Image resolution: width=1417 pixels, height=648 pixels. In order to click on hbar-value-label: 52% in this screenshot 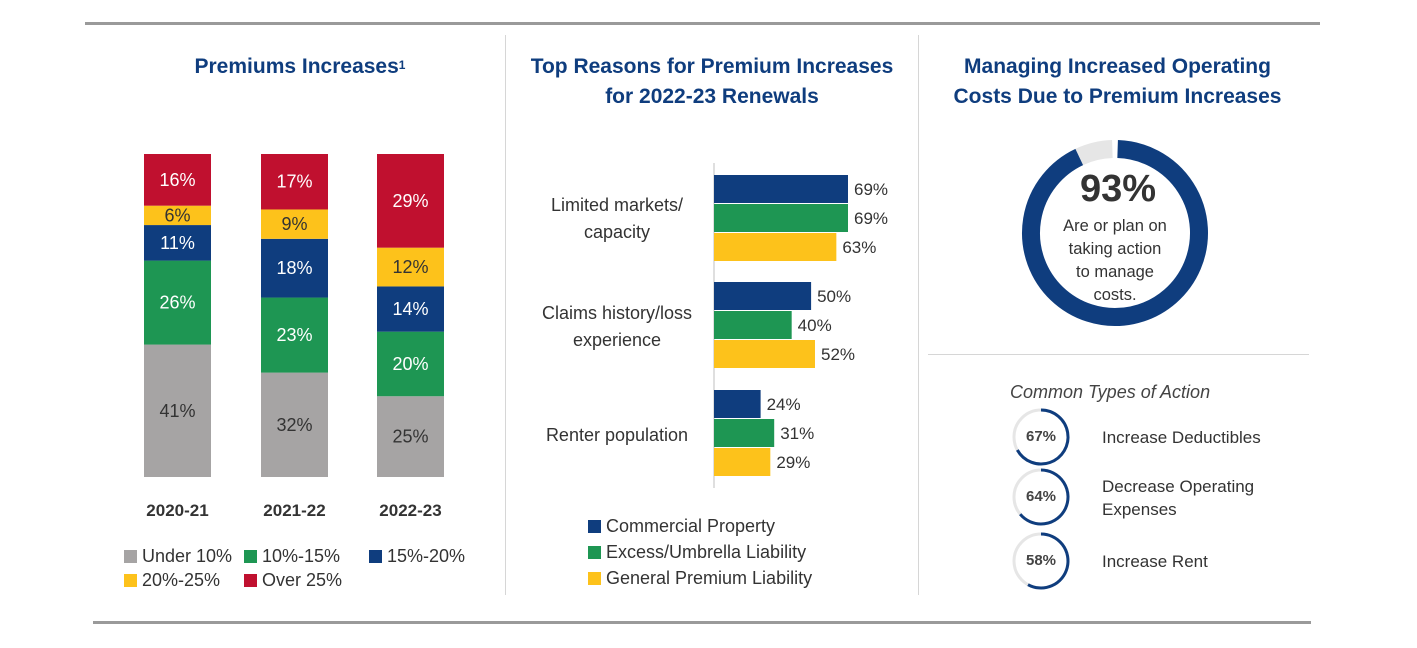, I will do `click(838, 354)`.